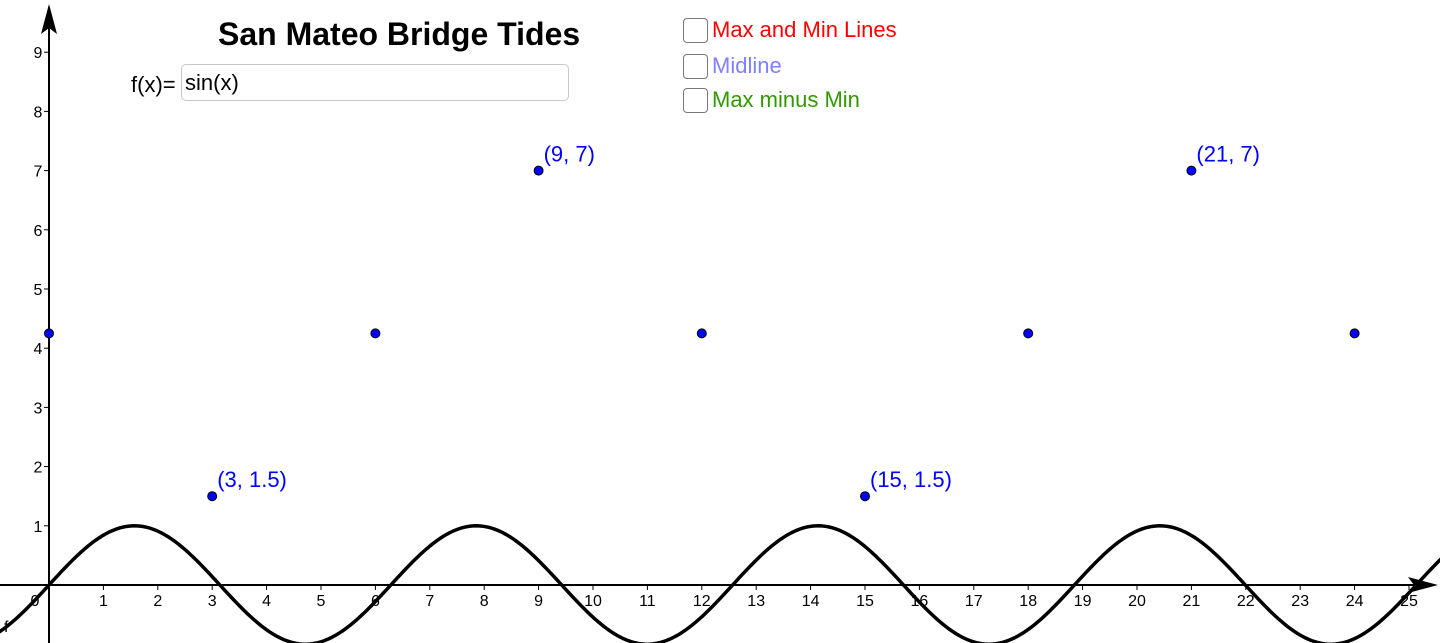 The width and height of the screenshot is (1440, 643). I want to click on x-tick-label: 24, so click(1355, 601).